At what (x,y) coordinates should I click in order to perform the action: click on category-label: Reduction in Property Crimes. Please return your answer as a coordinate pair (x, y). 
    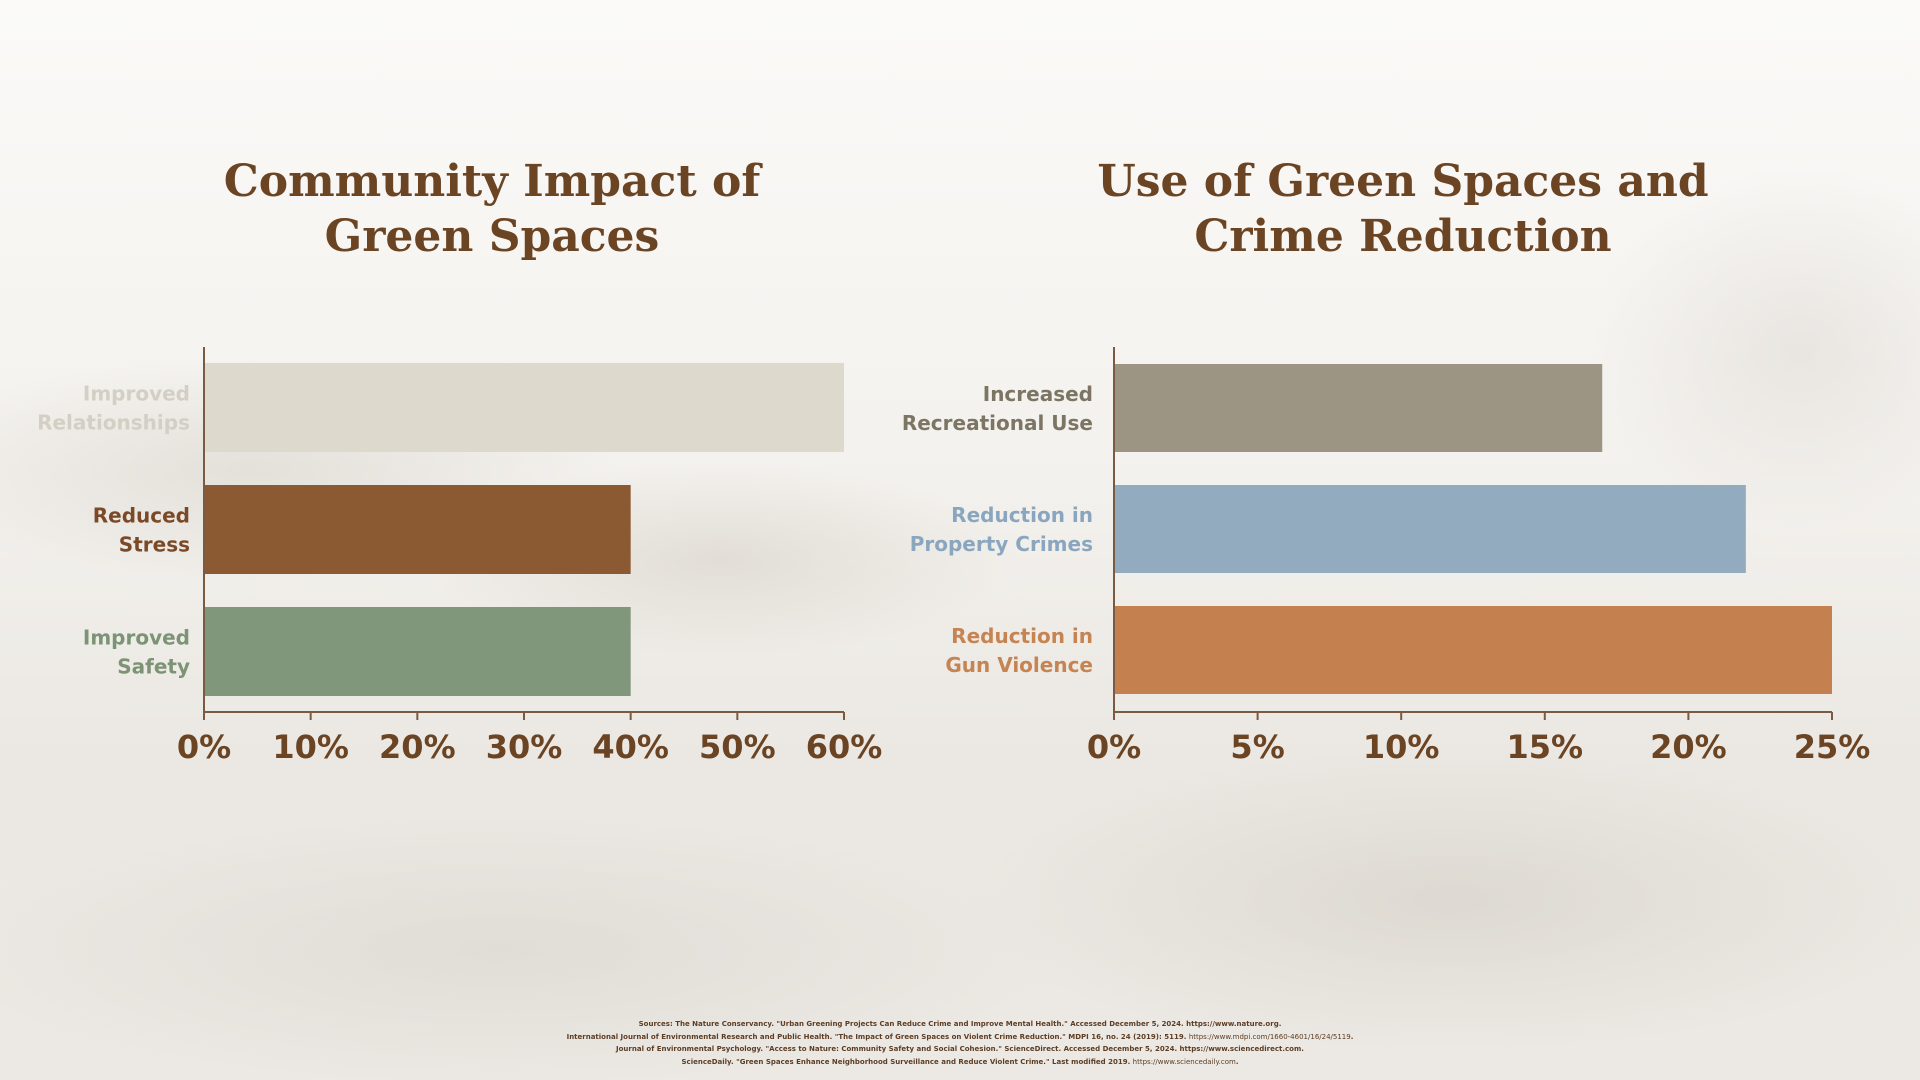
    Looking at the image, I should click on (1001, 529).